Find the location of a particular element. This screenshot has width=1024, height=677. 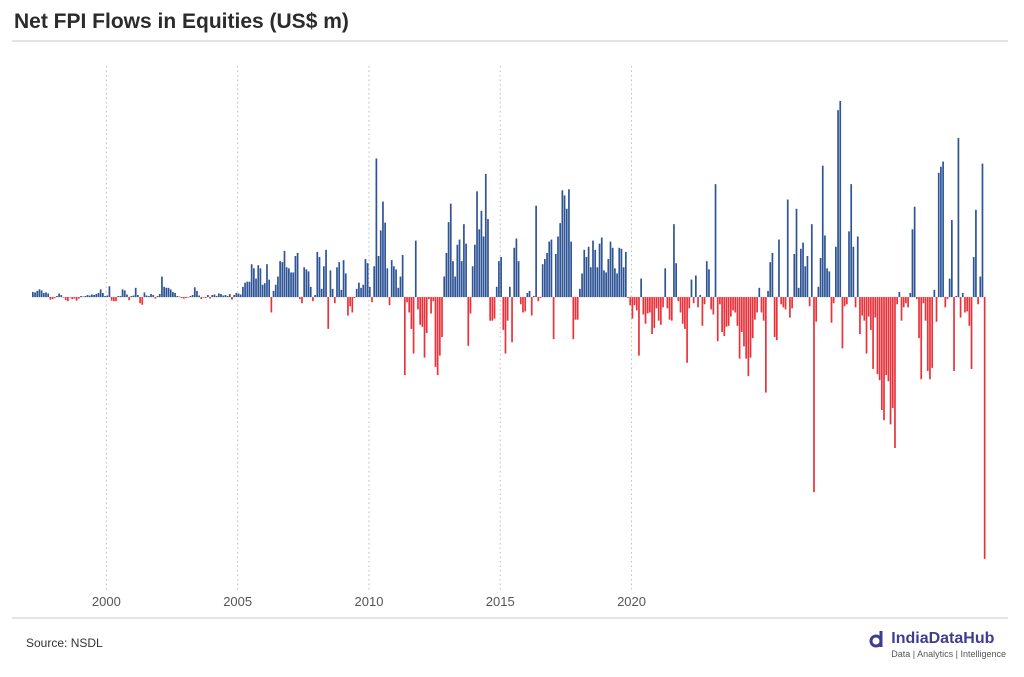

x-tick-label: 2010 is located at coordinates (369, 601).